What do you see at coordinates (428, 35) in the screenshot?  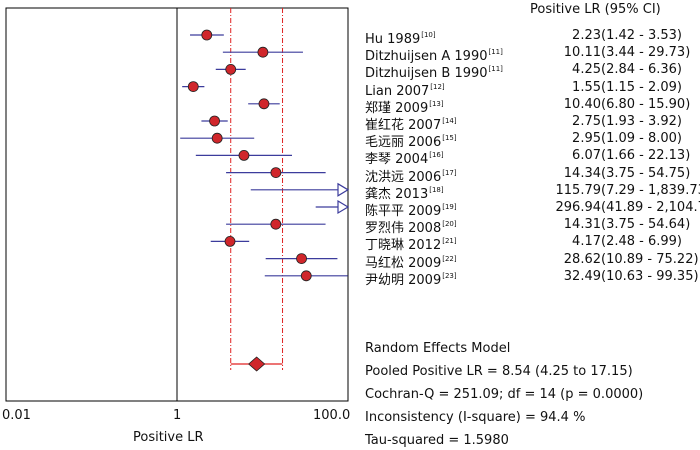 I see `study-reference: [10]` at bounding box center [428, 35].